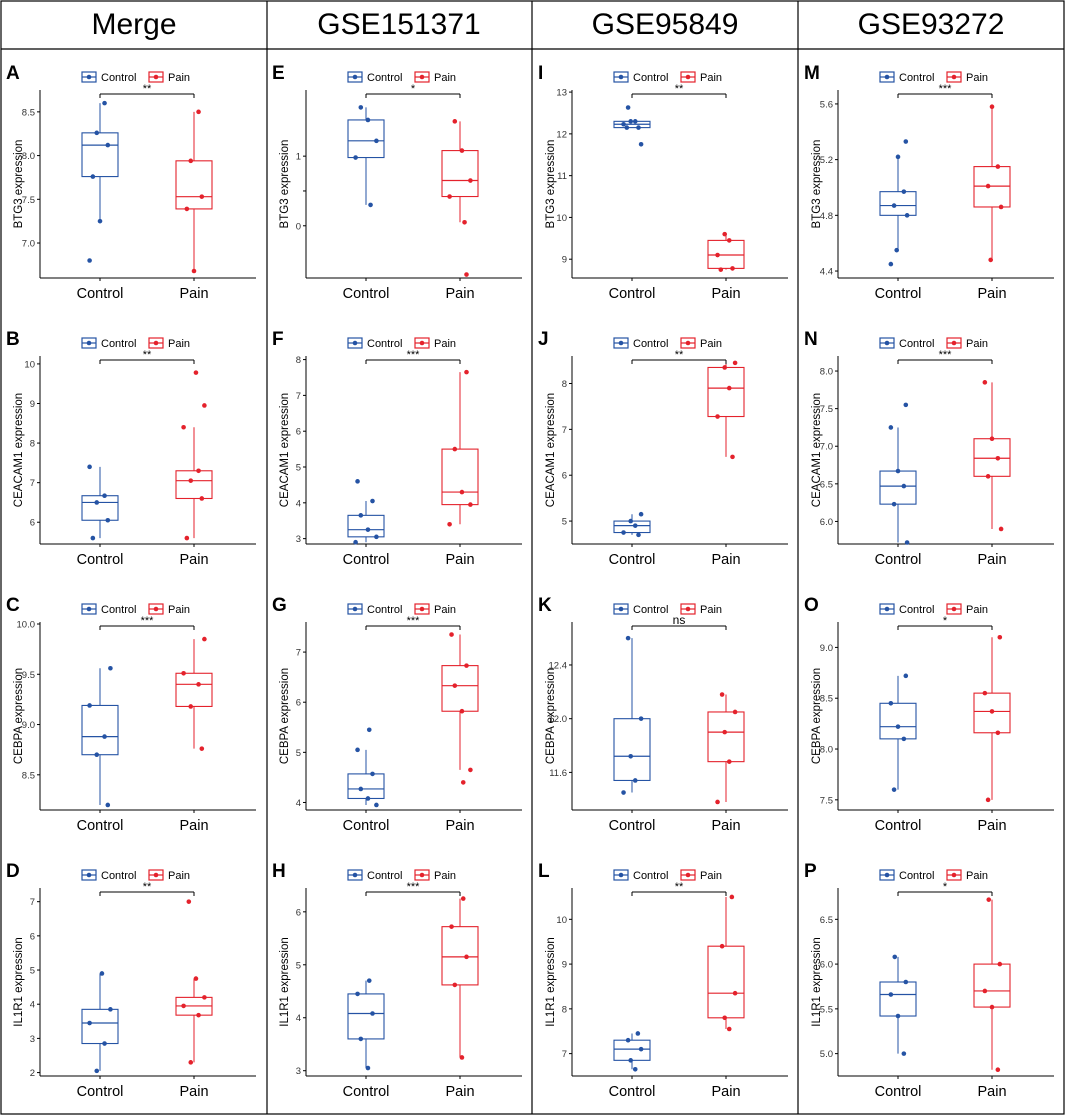 The image size is (1065, 1115). I want to click on y-tick-label: 5.6, so click(826, 104).